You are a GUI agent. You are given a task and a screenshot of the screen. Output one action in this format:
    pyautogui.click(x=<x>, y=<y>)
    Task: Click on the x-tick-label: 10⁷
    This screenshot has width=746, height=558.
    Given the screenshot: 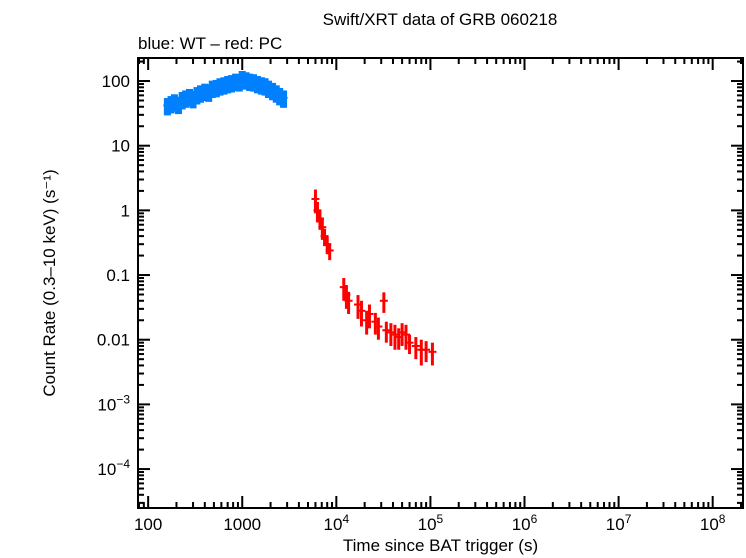 What is the action you would take?
    pyautogui.click(x=619, y=523)
    